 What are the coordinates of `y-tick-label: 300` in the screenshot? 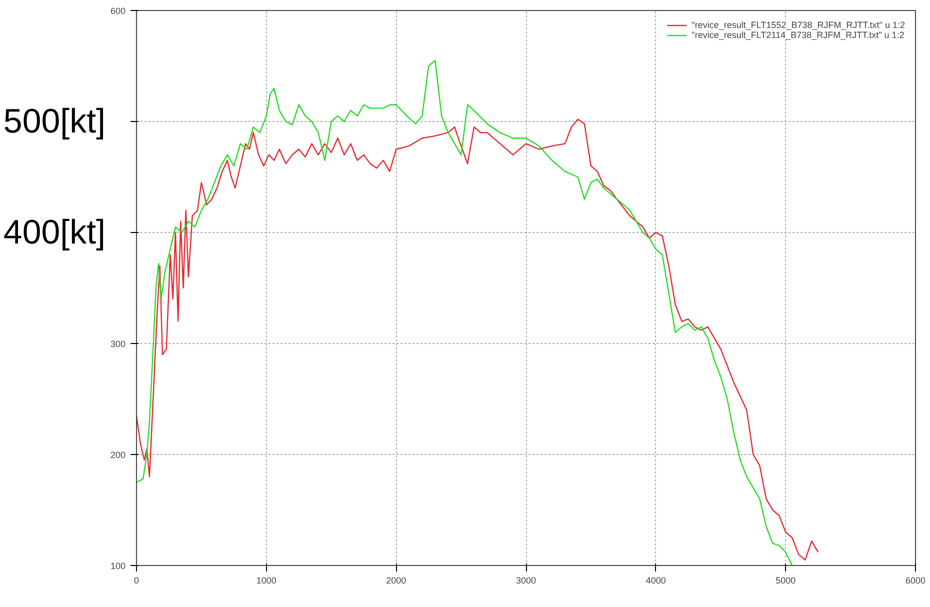 It's located at (118, 344).